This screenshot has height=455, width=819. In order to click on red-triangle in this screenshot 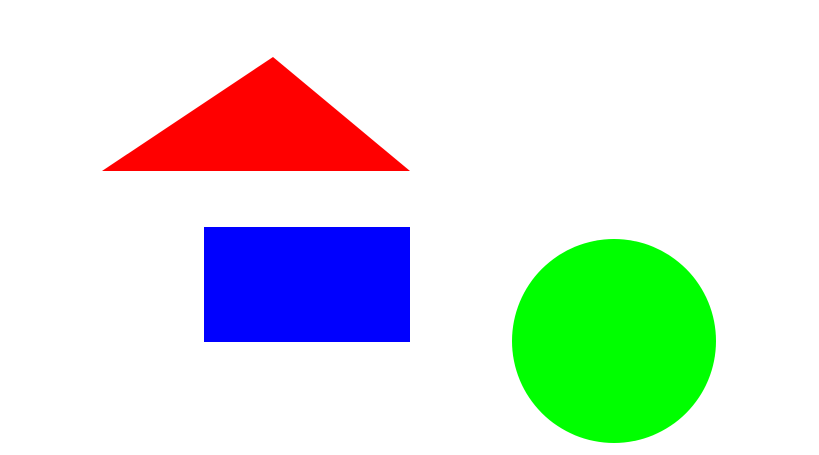, I will do `click(256, 114)`.